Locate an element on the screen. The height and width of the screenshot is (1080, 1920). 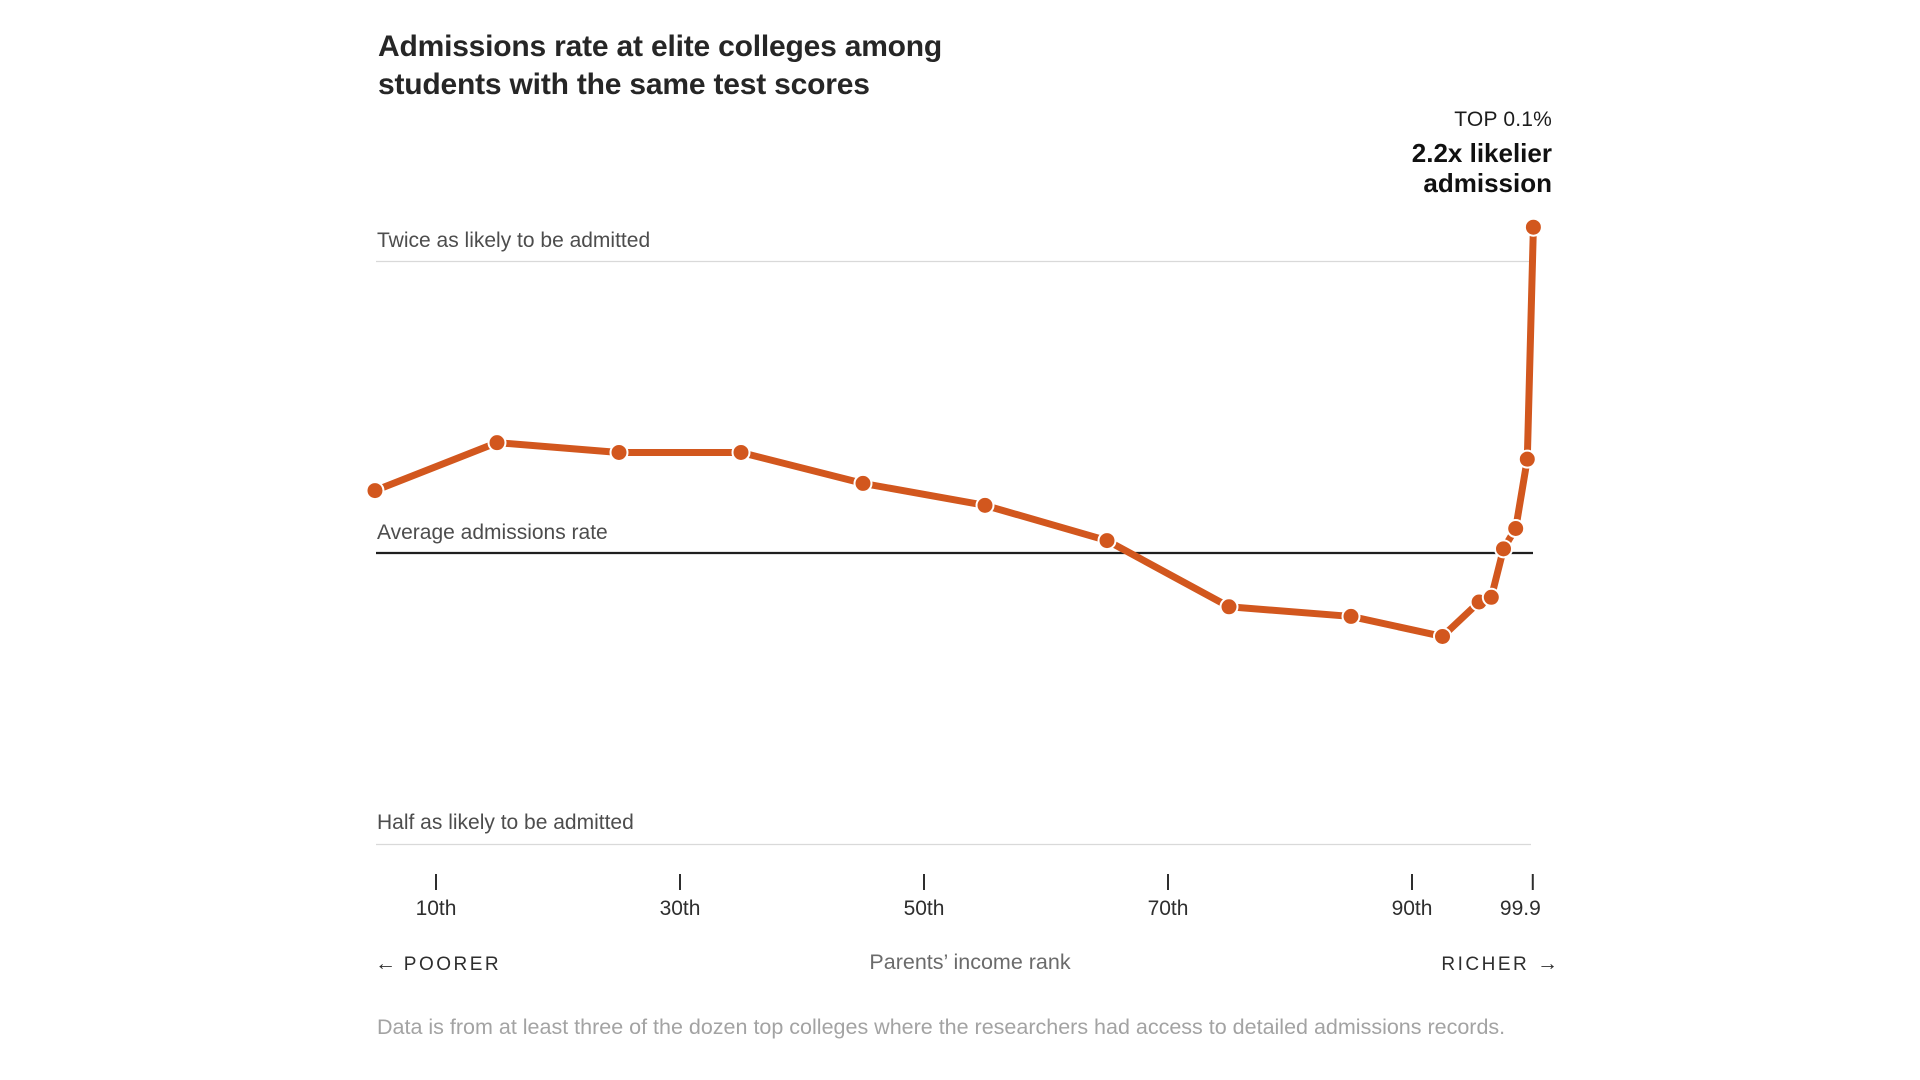
annotation-kicker: TOP 0.1% is located at coordinates (1503, 119).